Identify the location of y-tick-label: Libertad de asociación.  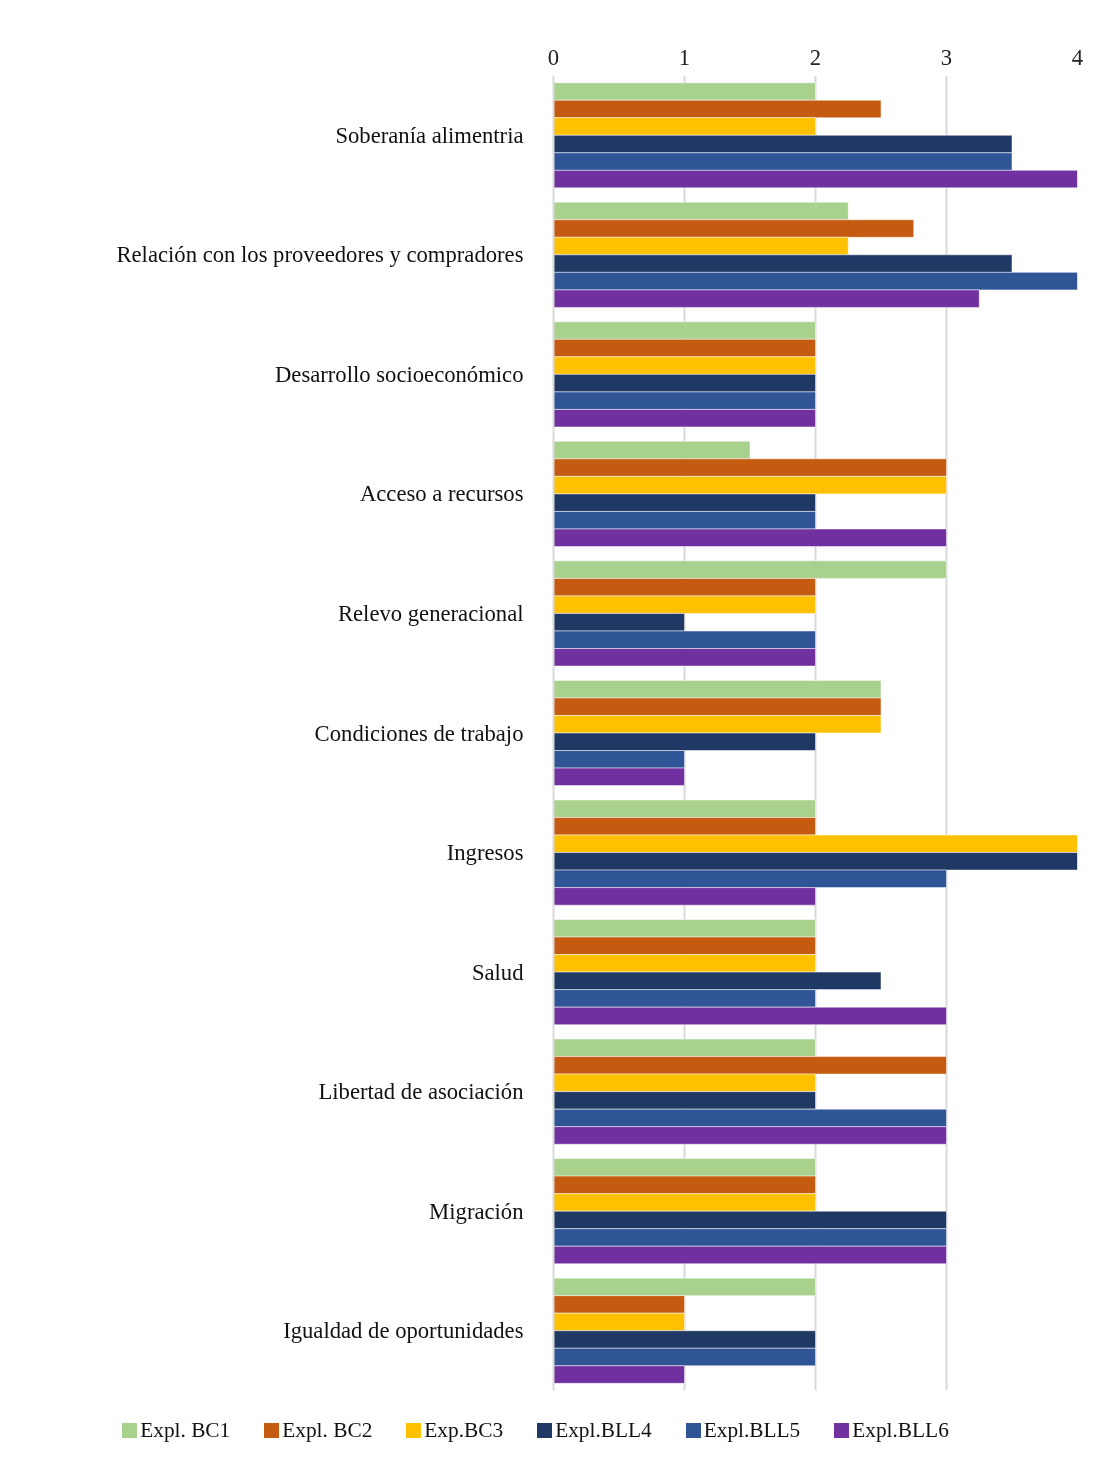
(421, 1092).